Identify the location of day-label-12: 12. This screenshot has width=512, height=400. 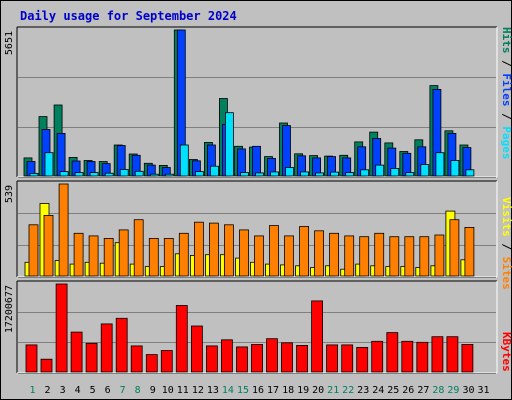
(198, 390).